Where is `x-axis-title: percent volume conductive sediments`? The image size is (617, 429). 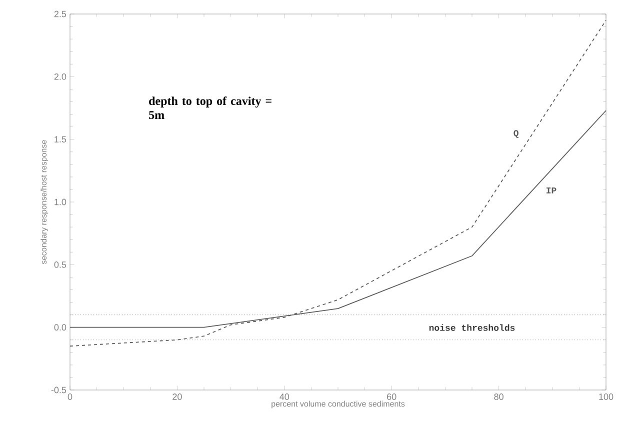
x-axis-title: percent volume conductive sediments is located at coordinates (338, 404).